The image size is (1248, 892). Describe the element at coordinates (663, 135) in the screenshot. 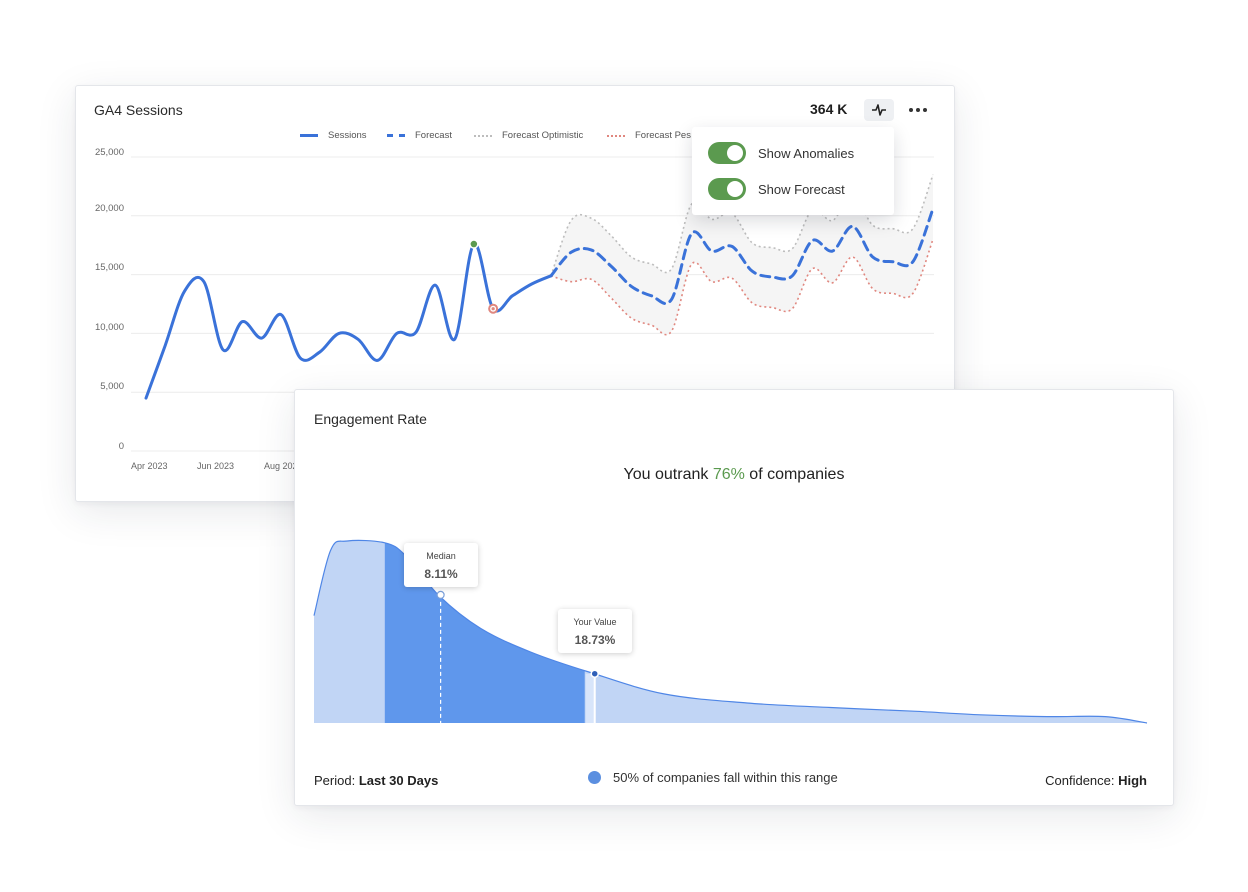

I see `legend-label: Forecast Pes` at that location.